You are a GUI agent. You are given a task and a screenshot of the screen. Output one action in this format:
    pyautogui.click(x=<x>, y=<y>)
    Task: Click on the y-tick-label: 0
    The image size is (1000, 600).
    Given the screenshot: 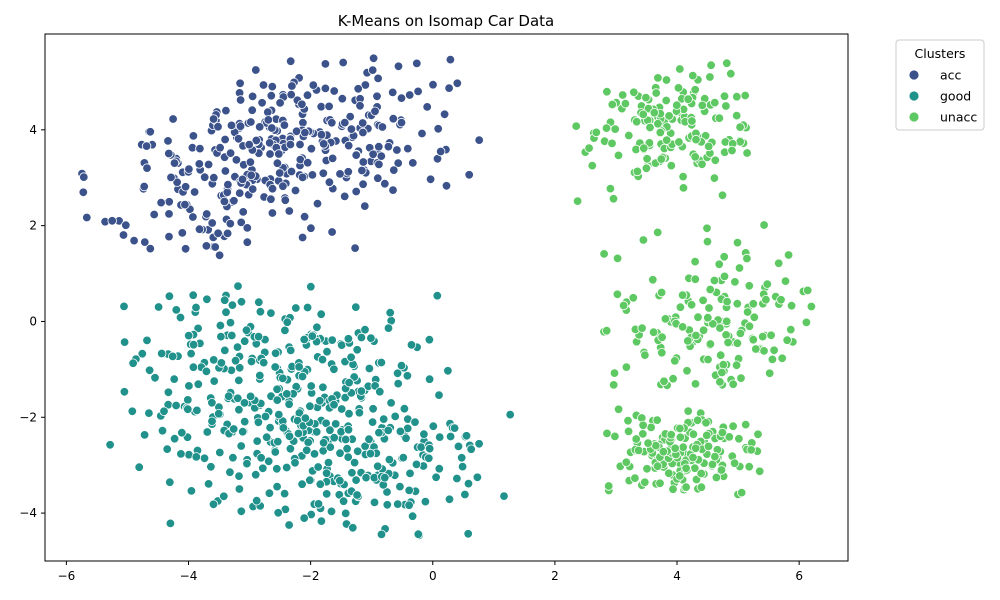 What is the action you would take?
    pyautogui.click(x=33, y=321)
    